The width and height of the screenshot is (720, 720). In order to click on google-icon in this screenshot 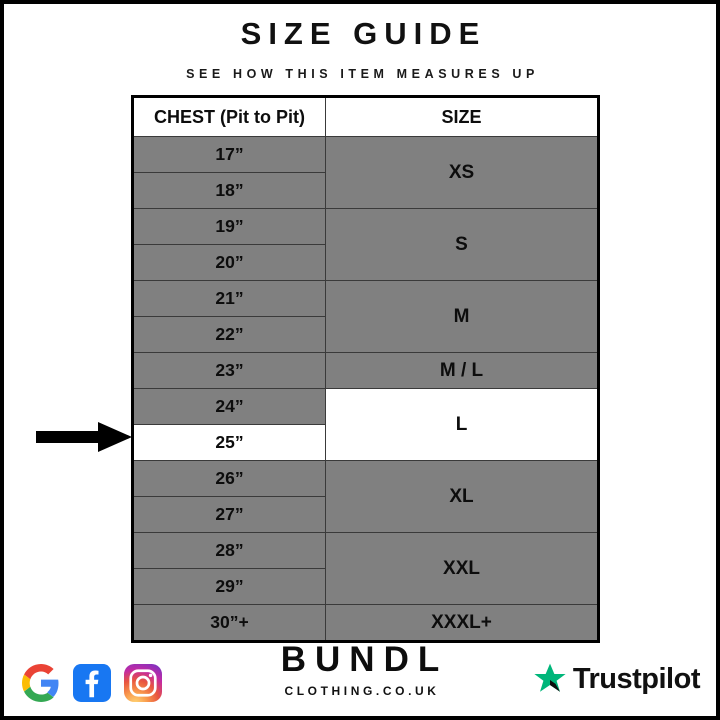, I will do `click(41, 683)`.